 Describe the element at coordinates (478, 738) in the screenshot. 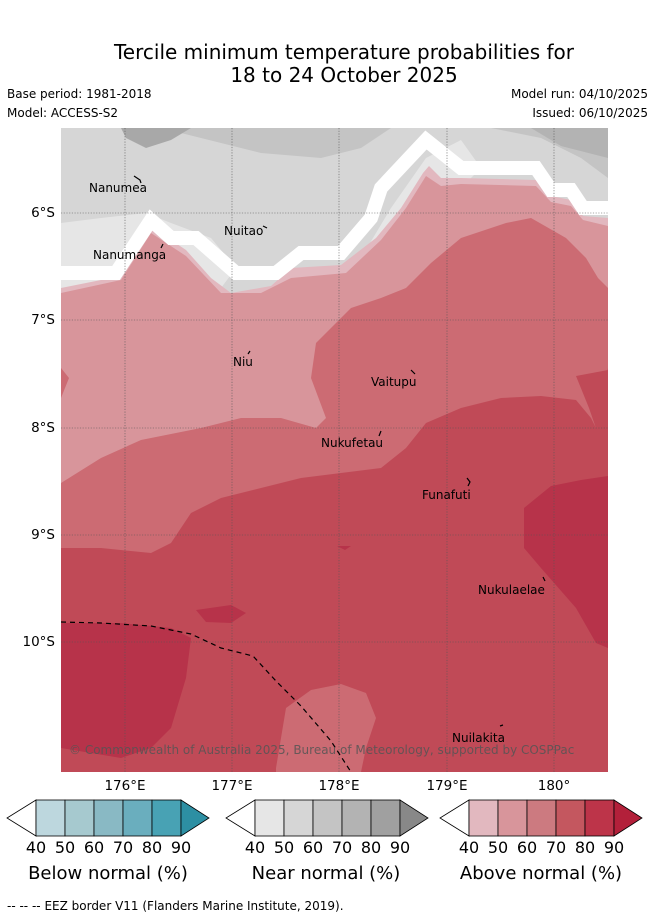

I see `place-label-nuilakita: Nuilakita` at that location.